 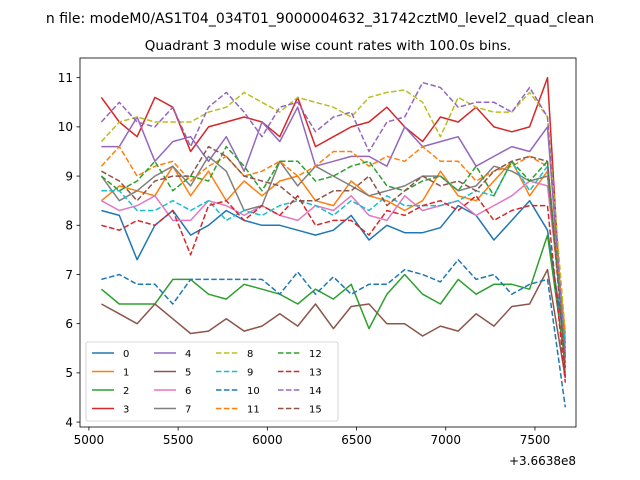 I want to click on legend-label-6: 6, so click(x=188, y=391).